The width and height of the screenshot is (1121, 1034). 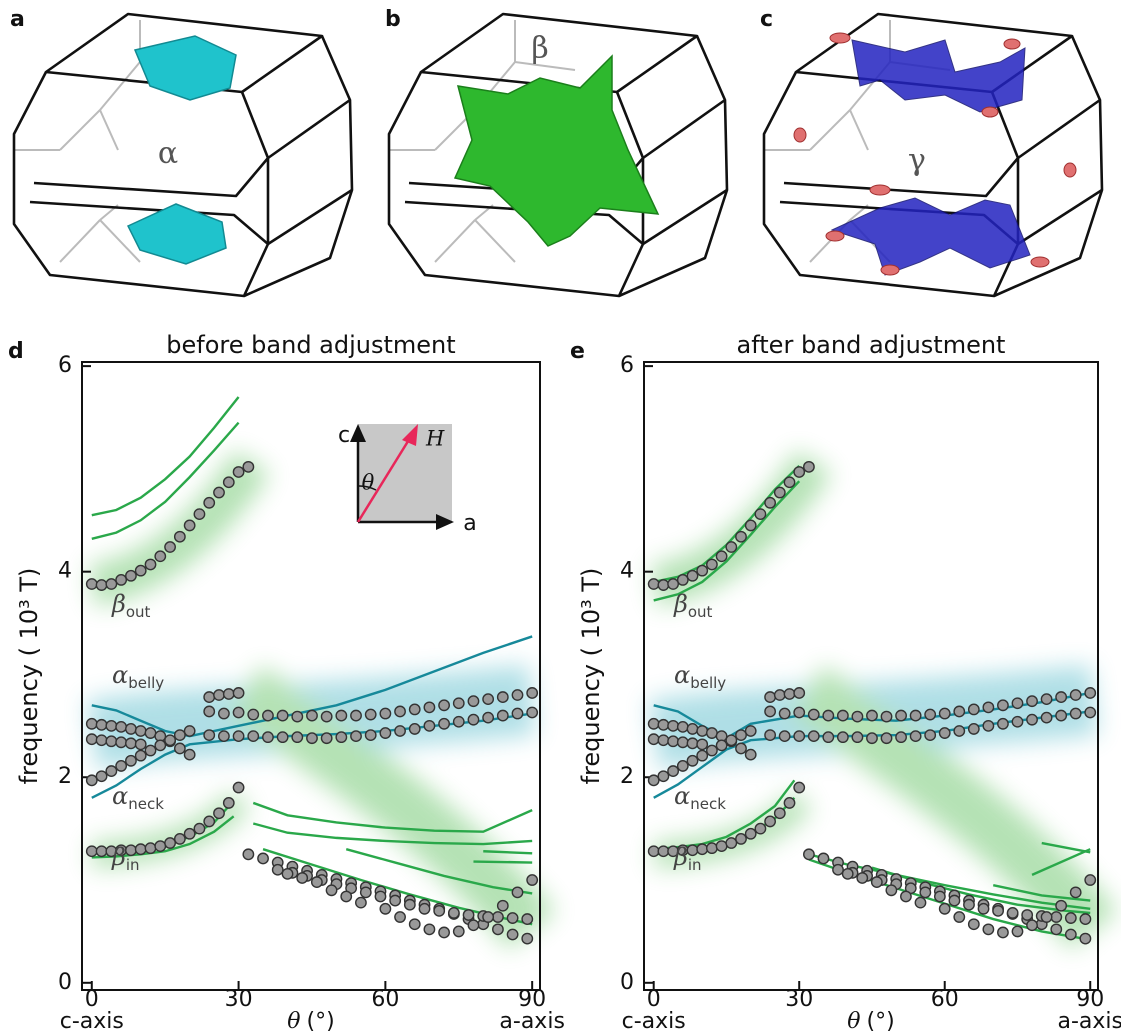 I want to click on field-arrowhead, so click(x=410, y=435).